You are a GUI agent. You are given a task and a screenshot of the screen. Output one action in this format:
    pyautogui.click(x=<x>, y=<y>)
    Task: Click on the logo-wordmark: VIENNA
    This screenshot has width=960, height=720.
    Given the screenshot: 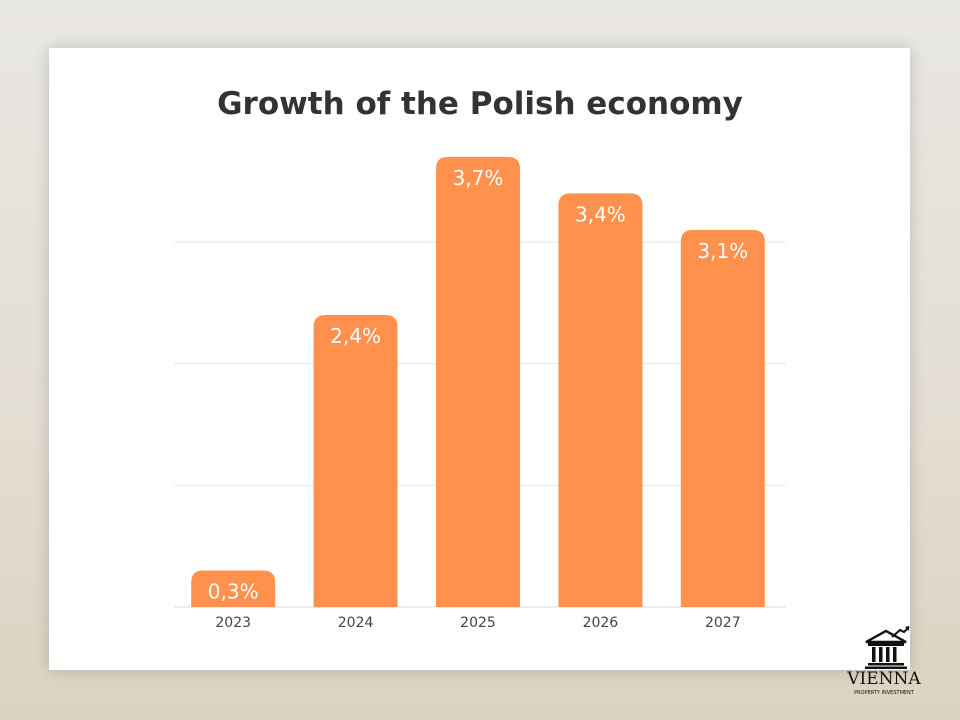 What is the action you would take?
    pyautogui.click(x=884, y=679)
    